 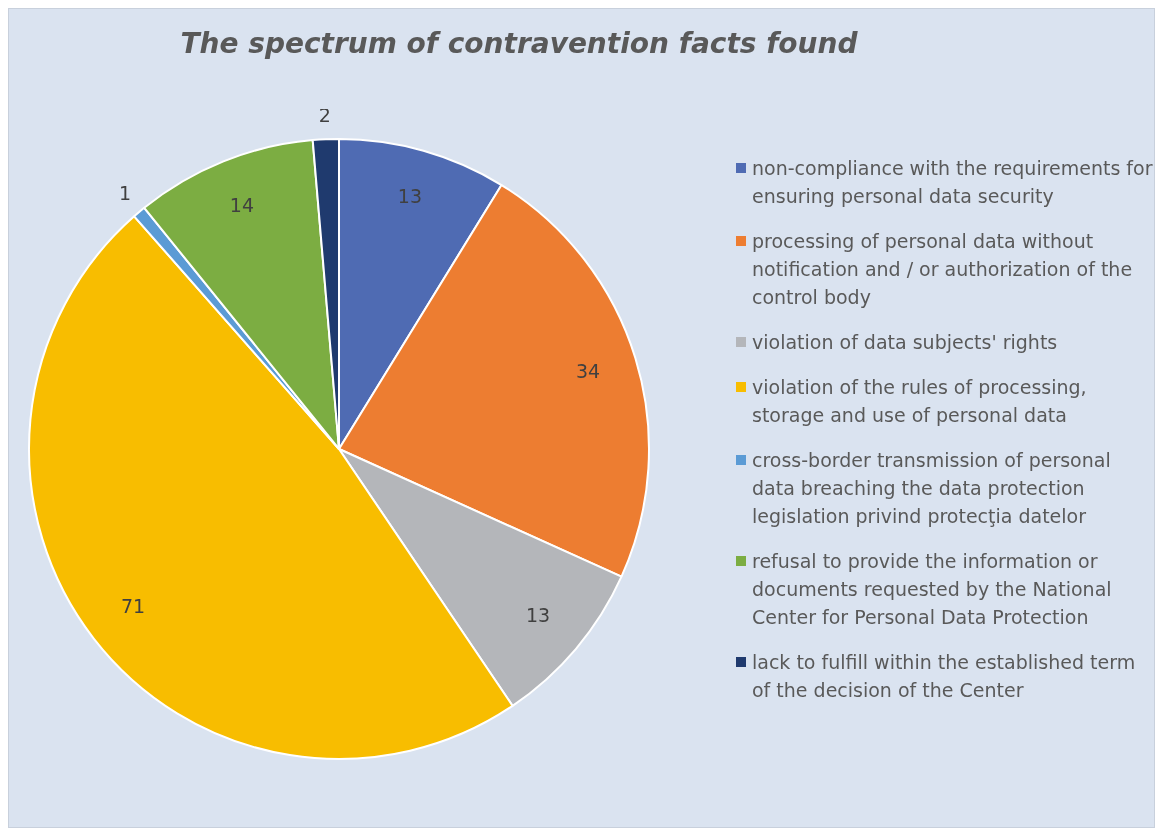 I want to click on data-label: 2, so click(x=324, y=115).